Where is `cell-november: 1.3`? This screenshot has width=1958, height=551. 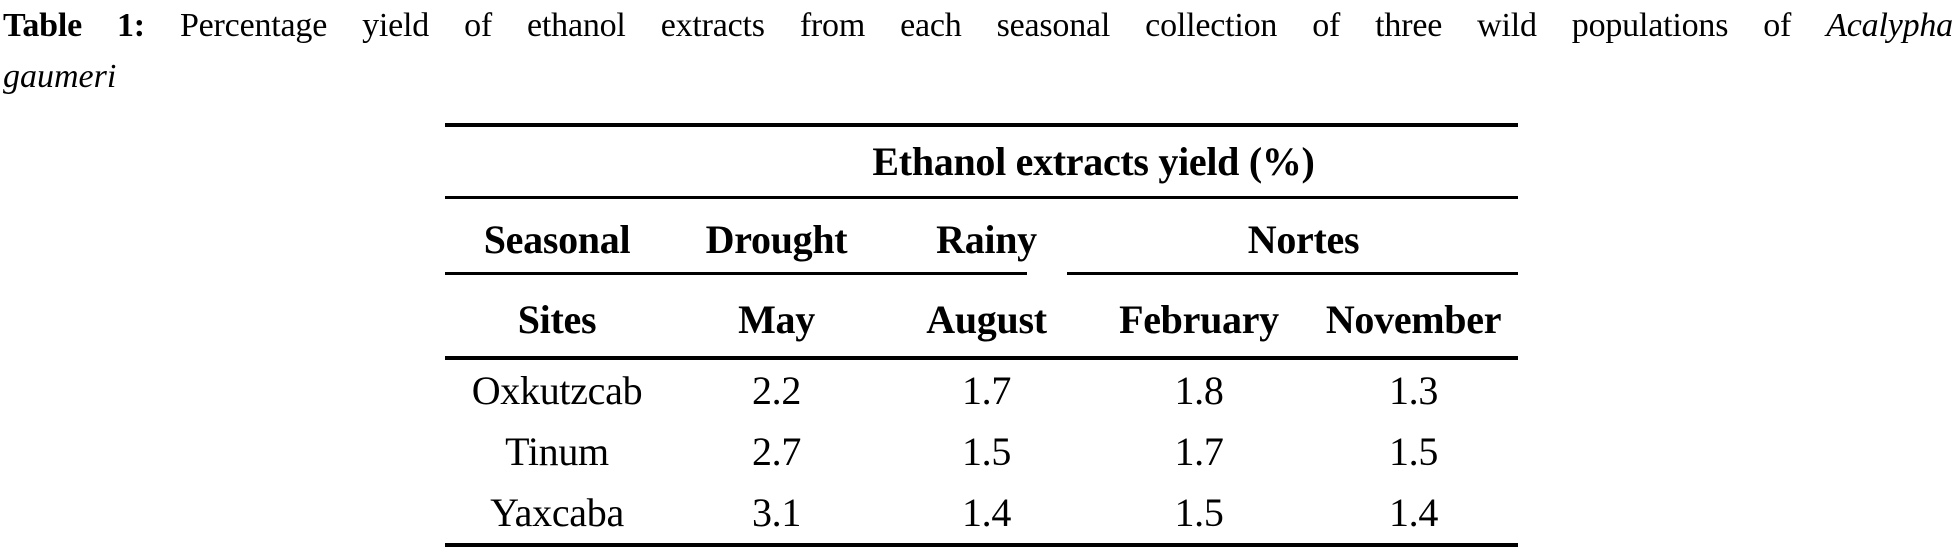
cell-november: 1.3 is located at coordinates (1413, 390).